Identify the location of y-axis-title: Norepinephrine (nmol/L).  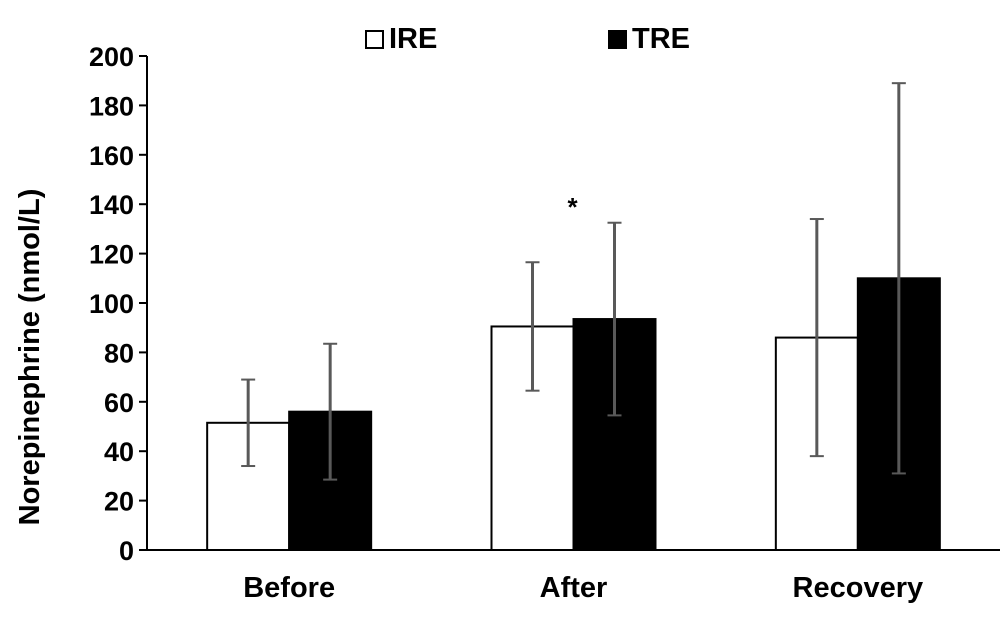
(30, 357).